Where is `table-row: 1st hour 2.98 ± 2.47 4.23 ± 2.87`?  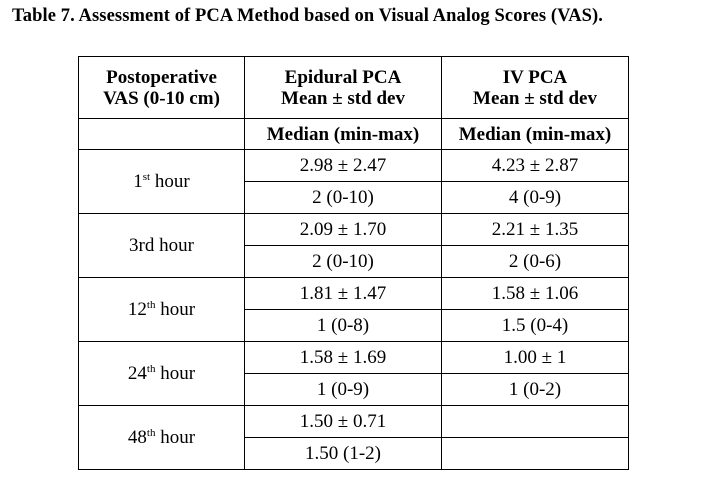
table-row: 1st hour 2.98 ± 2.47 4.23 ± 2.87 is located at coordinates (353, 181).